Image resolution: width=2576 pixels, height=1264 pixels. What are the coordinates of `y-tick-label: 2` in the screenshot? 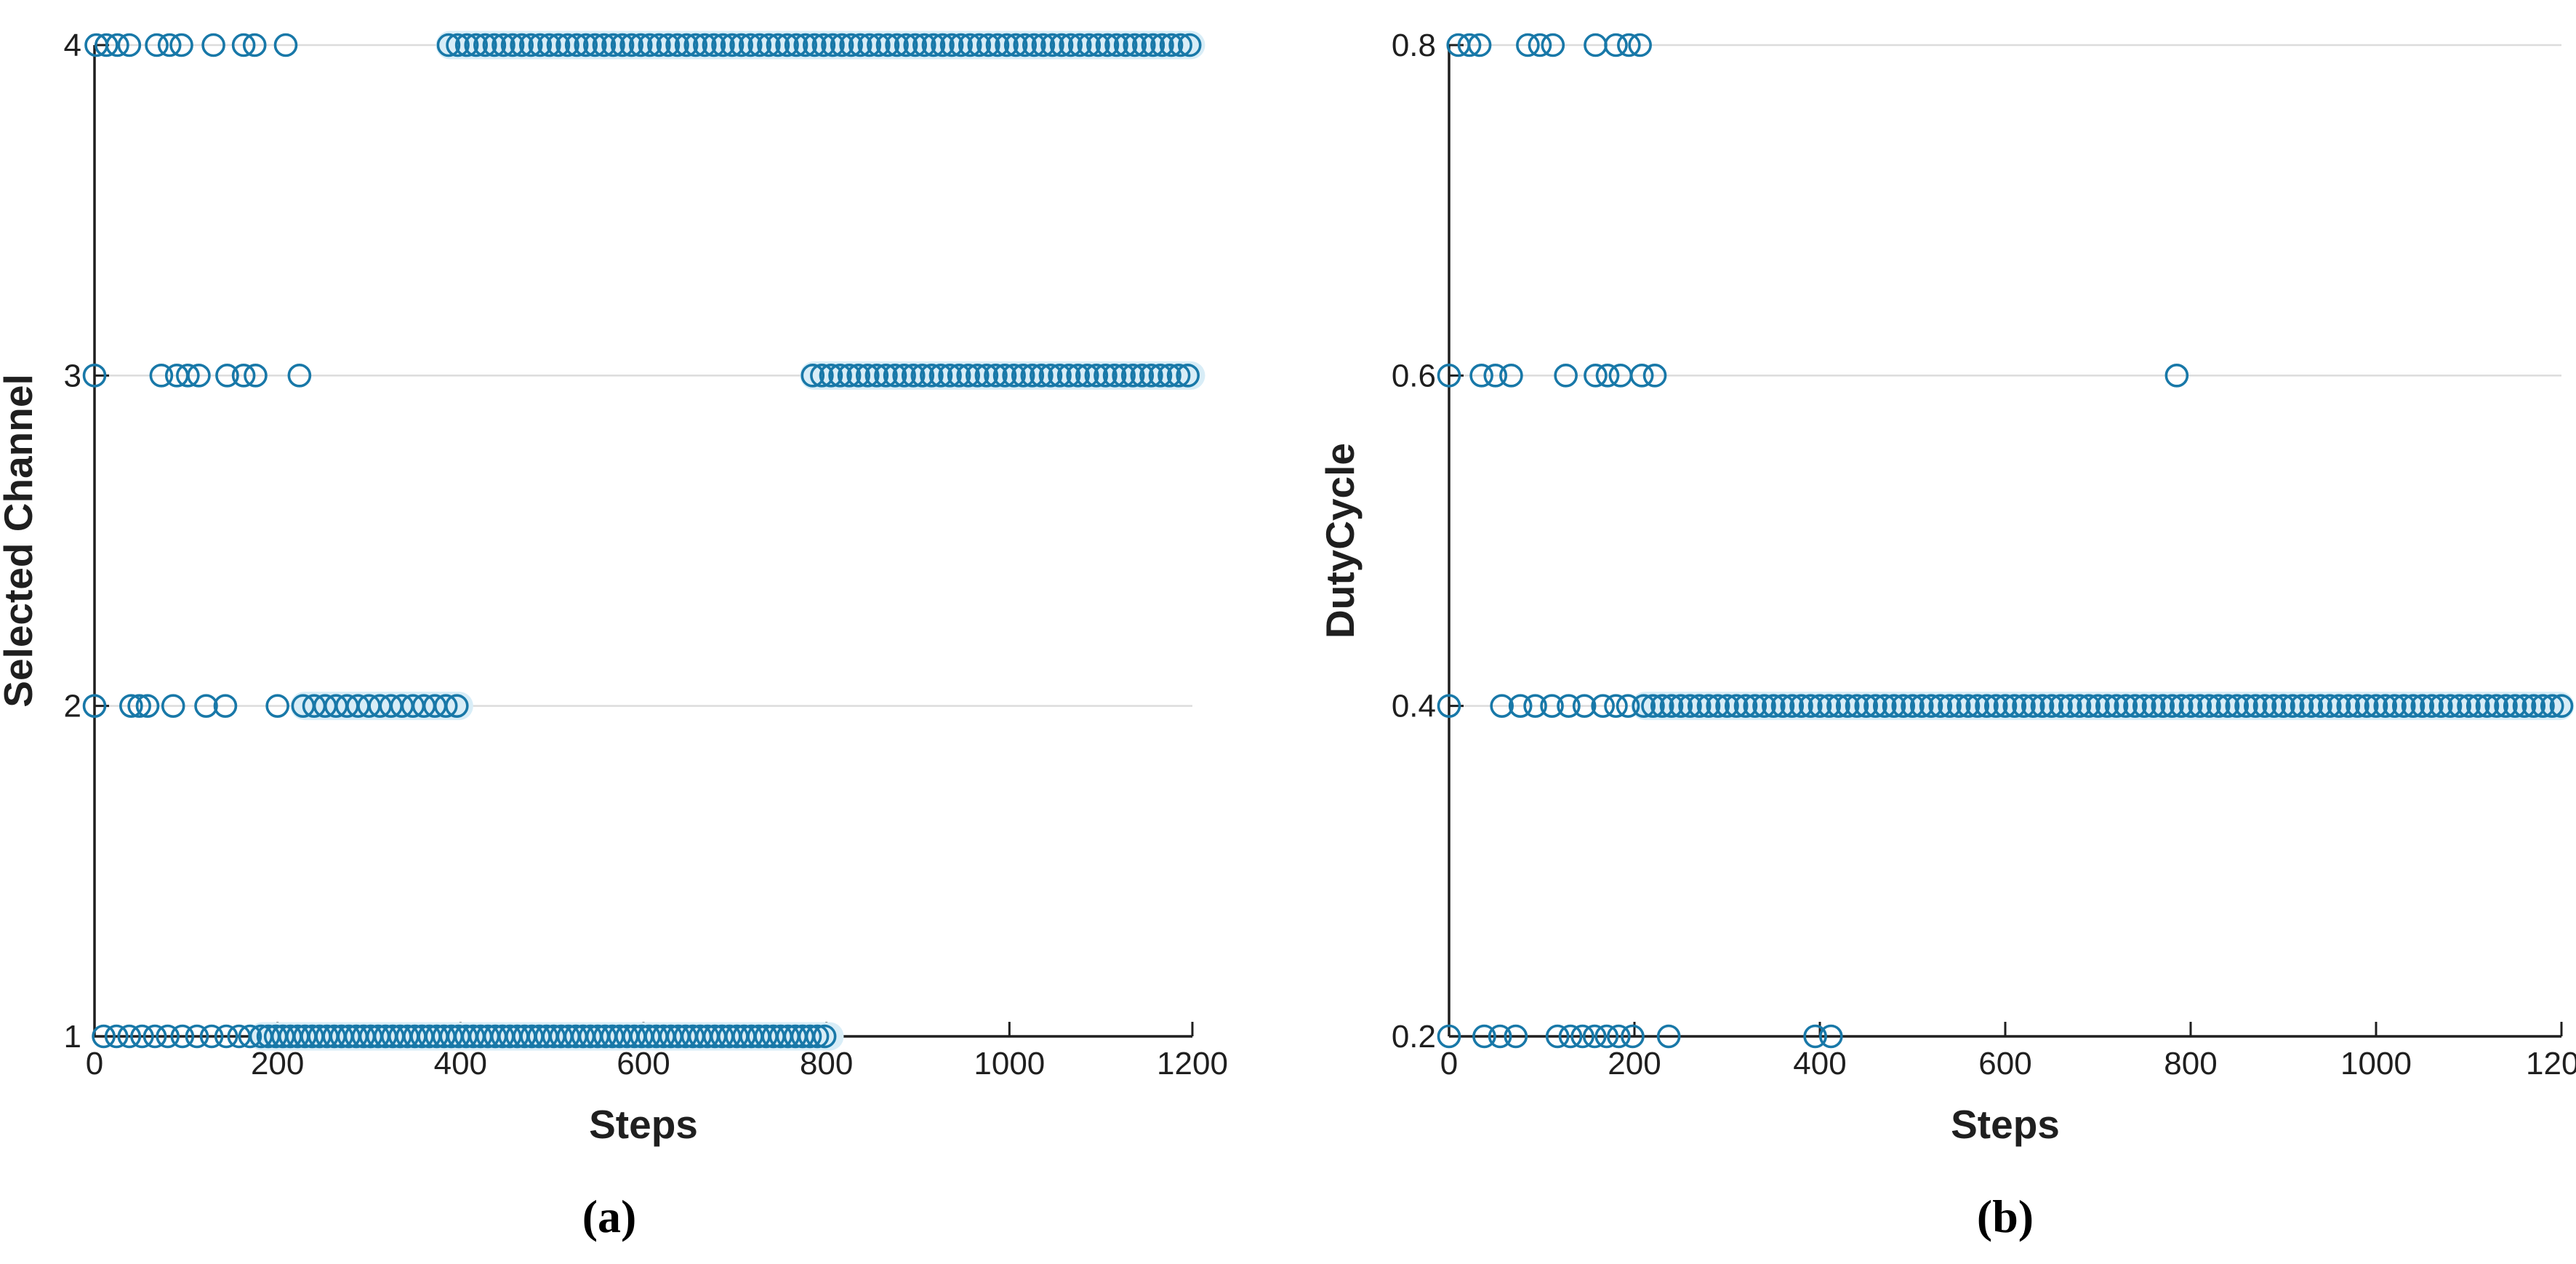 It's located at (72, 706).